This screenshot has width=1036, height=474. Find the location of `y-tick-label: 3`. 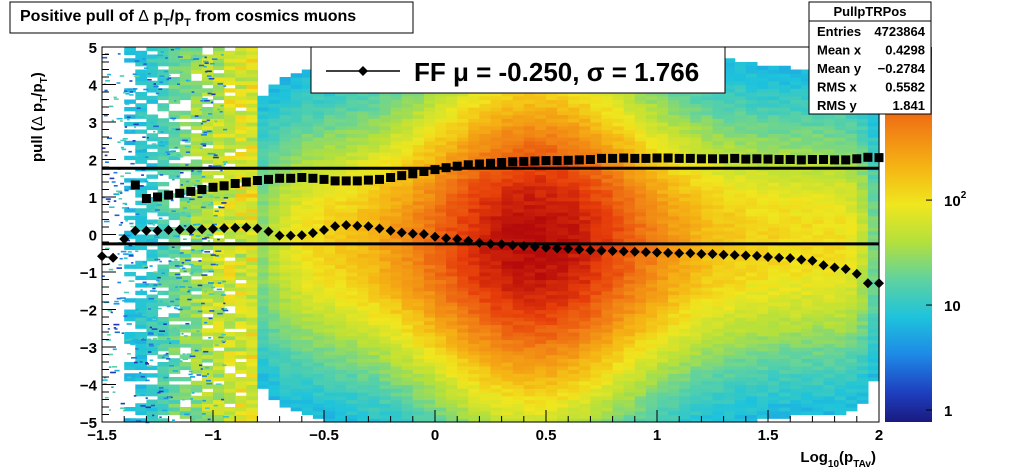

y-tick-label: 3 is located at coordinates (93, 123).